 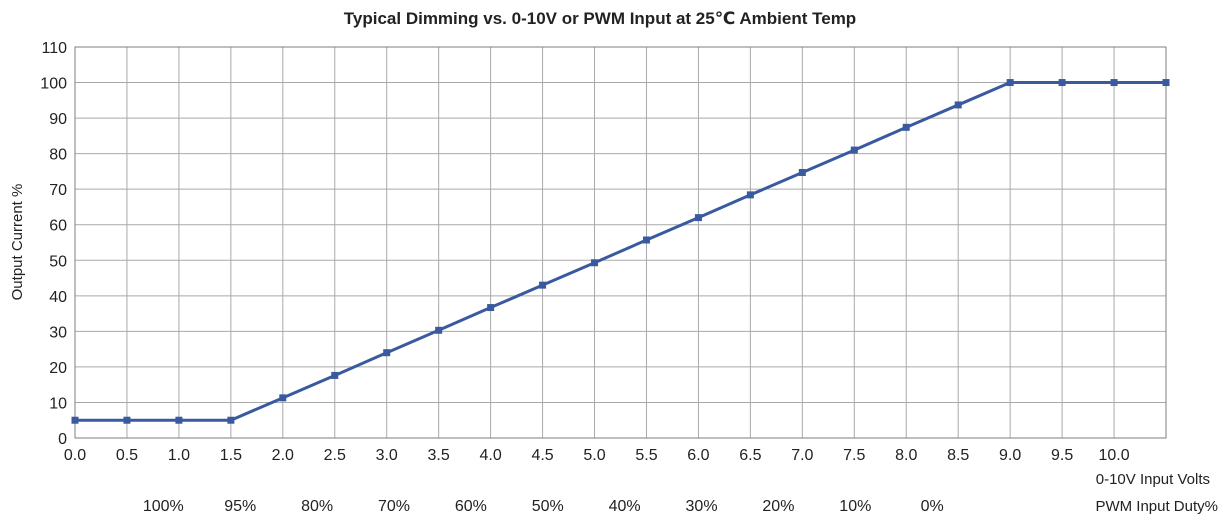 I want to click on pwm-duty-label: 50%, so click(x=548, y=506).